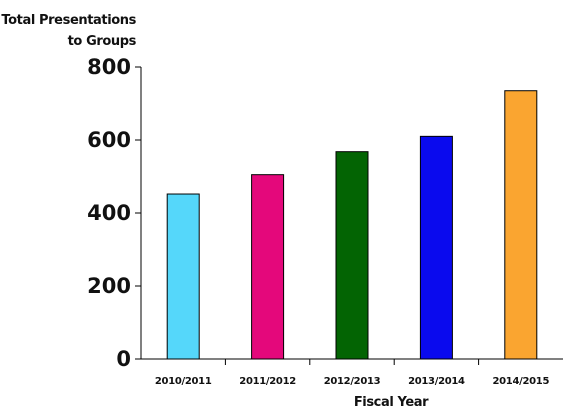 Image resolution: width=565 pixels, height=409 pixels. What do you see at coordinates (102, 41) in the screenshot?
I see `y-axis-title-line-2: to Groups` at bounding box center [102, 41].